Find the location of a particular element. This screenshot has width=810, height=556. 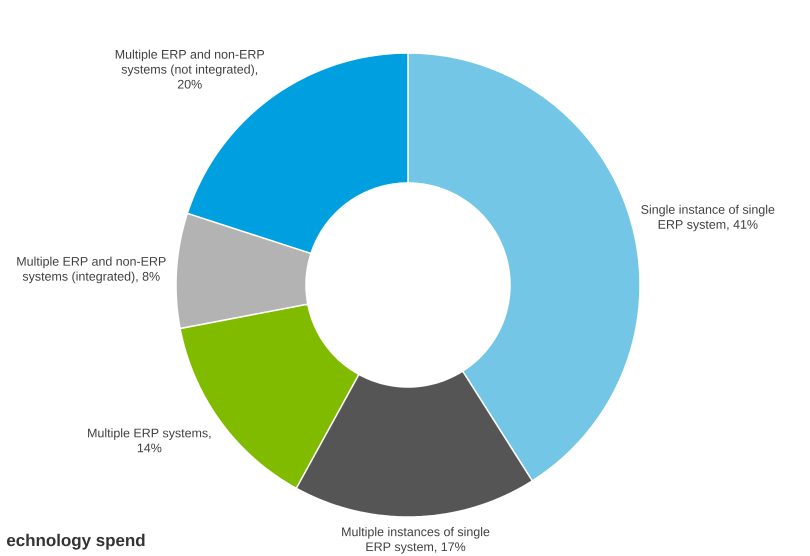

slice-label: Multiple ERP and non-ERP systems (not integrated), 20% is located at coordinates (190, 69).